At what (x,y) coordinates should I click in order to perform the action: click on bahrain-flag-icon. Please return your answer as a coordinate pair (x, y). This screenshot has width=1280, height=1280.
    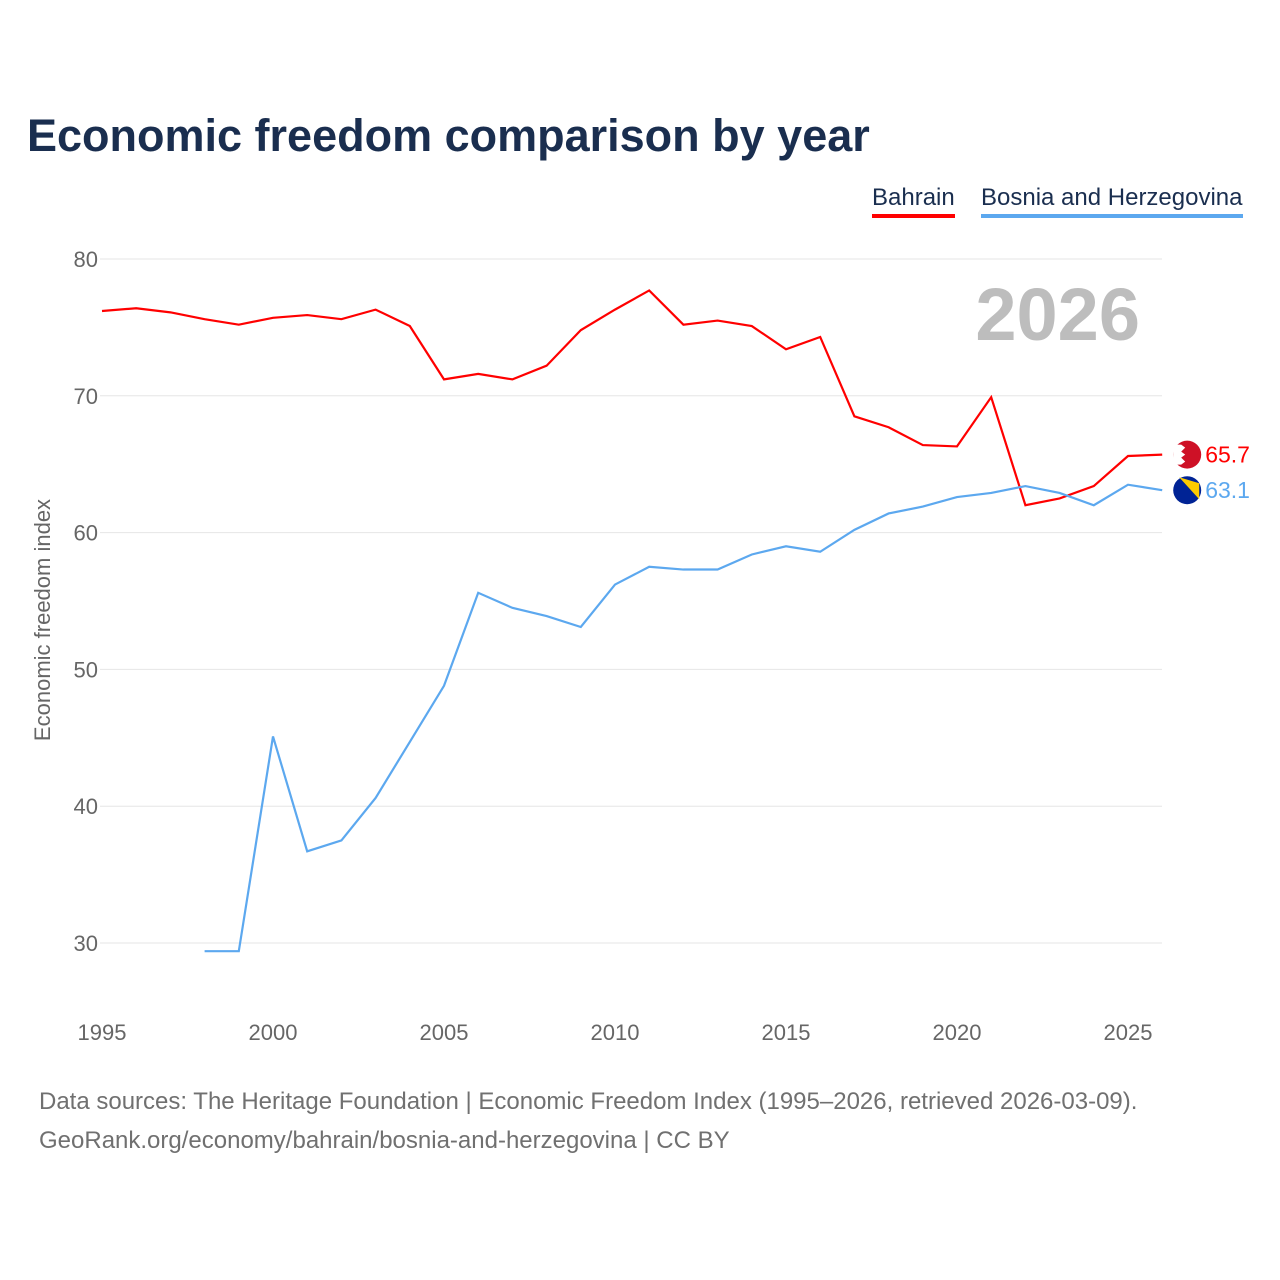
    Looking at the image, I should click on (1187, 454).